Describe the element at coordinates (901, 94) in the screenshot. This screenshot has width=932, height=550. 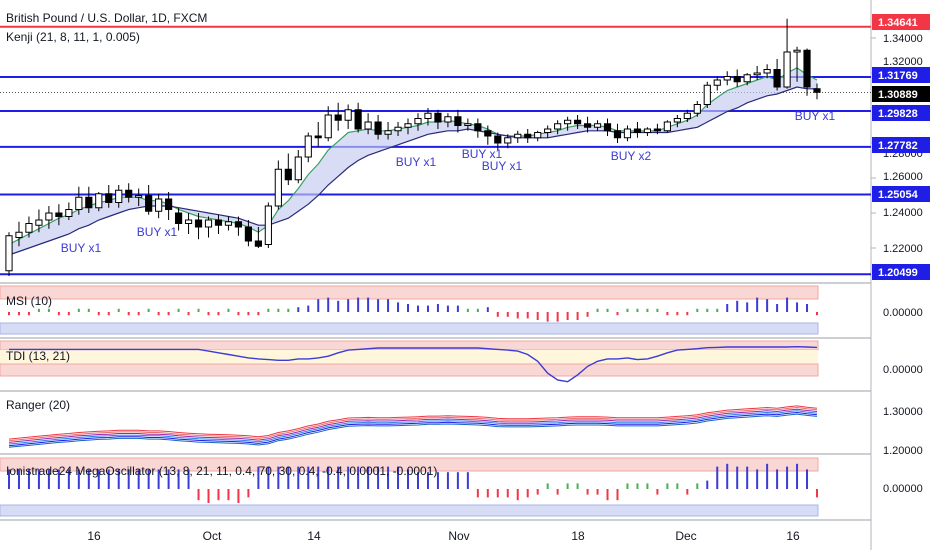
I see `last-price-tag-box` at that location.